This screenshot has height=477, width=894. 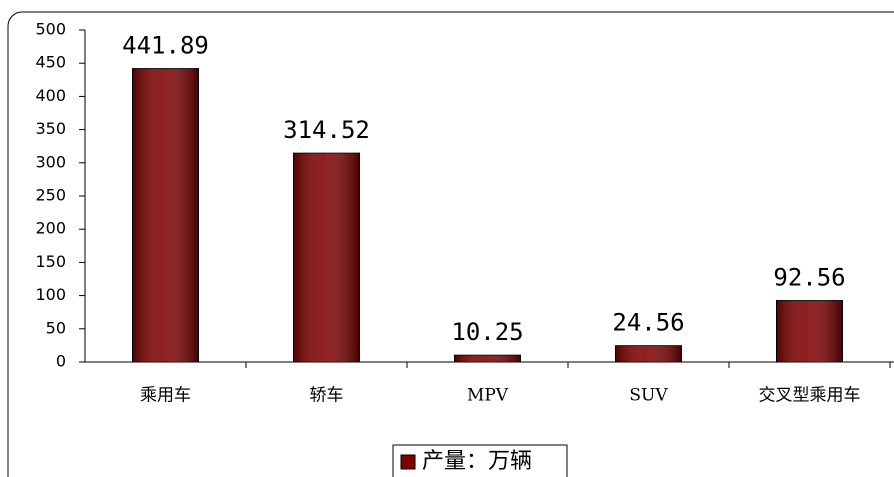 What do you see at coordinates (327, 396) in the screenshot?
I see `x-tick-label: 轿车` at bounding box center [327, 396].